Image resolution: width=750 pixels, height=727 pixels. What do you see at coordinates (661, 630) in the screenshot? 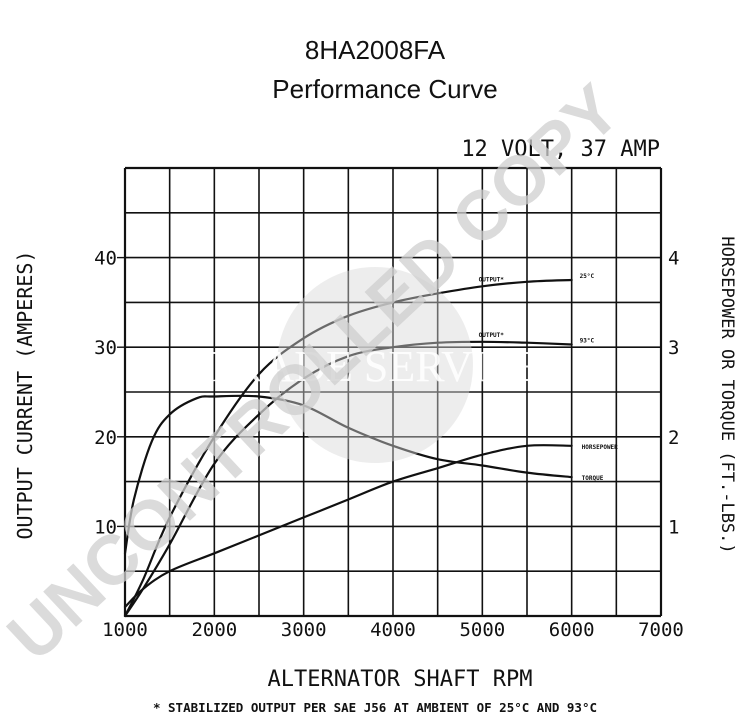
I see `x-tick-label: 7000` at bounding box center [661, 630].